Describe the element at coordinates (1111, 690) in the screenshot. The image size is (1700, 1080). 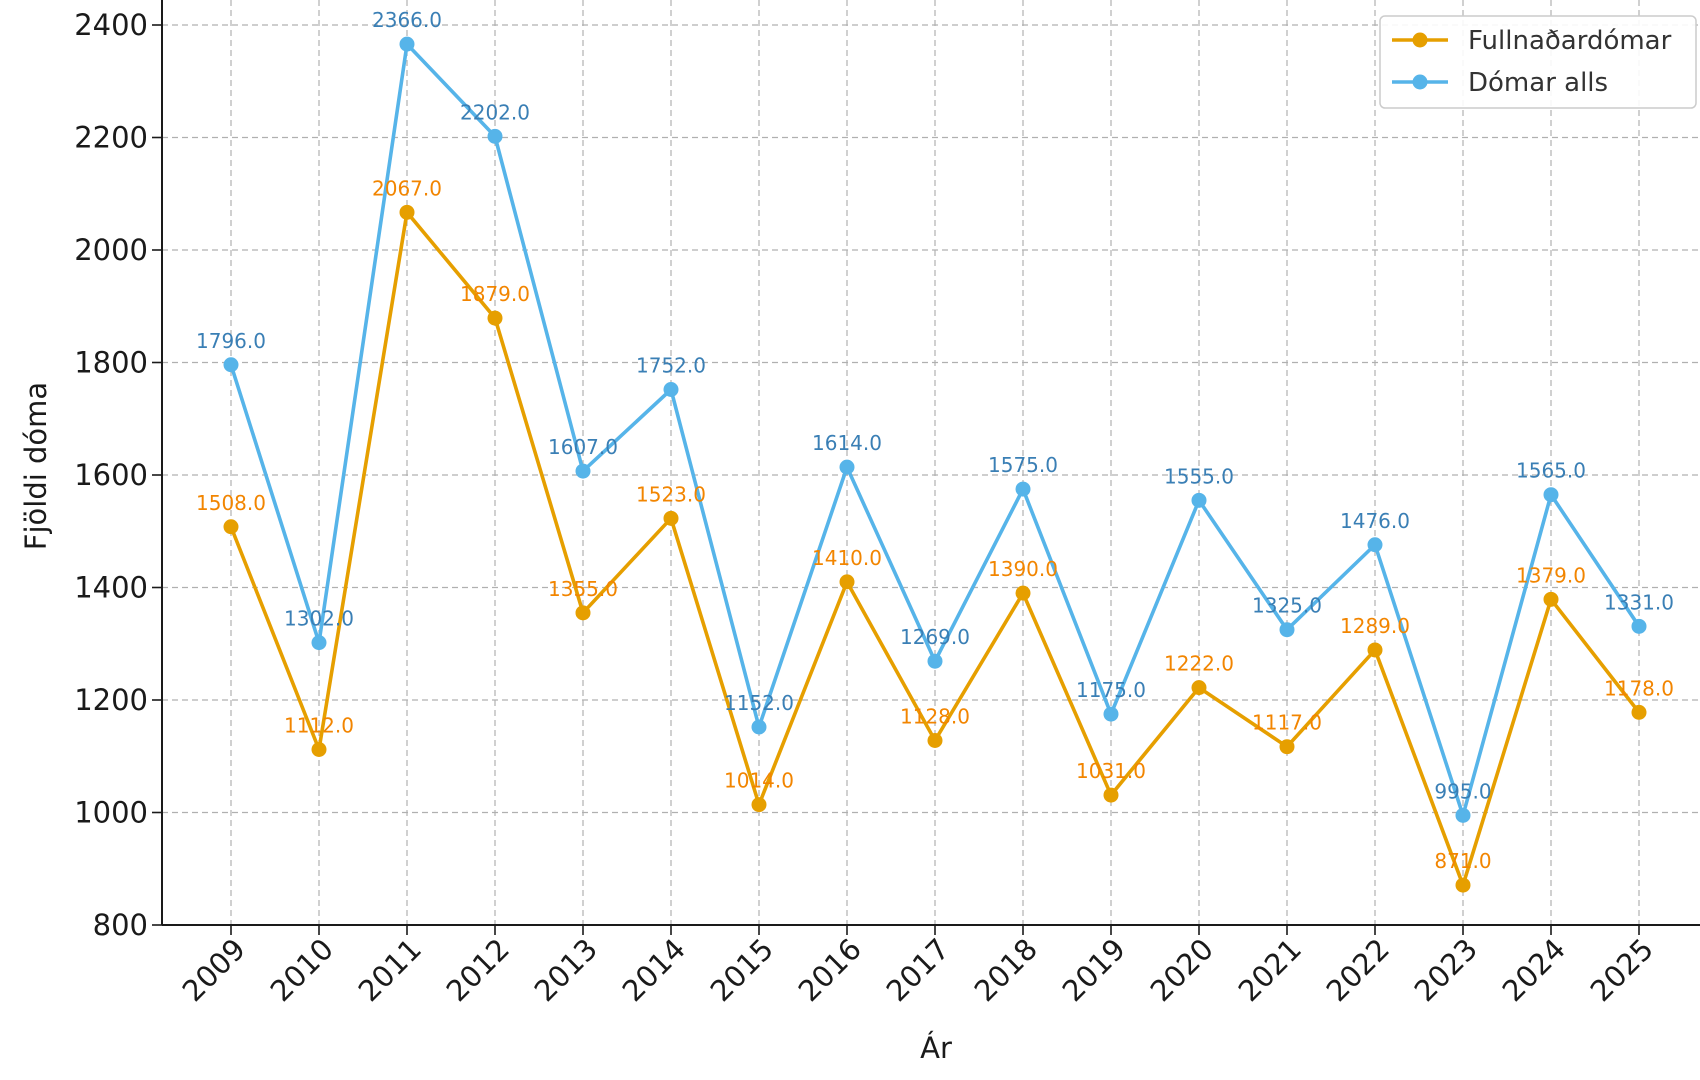
I see `data-label: 1175.0` at that location.